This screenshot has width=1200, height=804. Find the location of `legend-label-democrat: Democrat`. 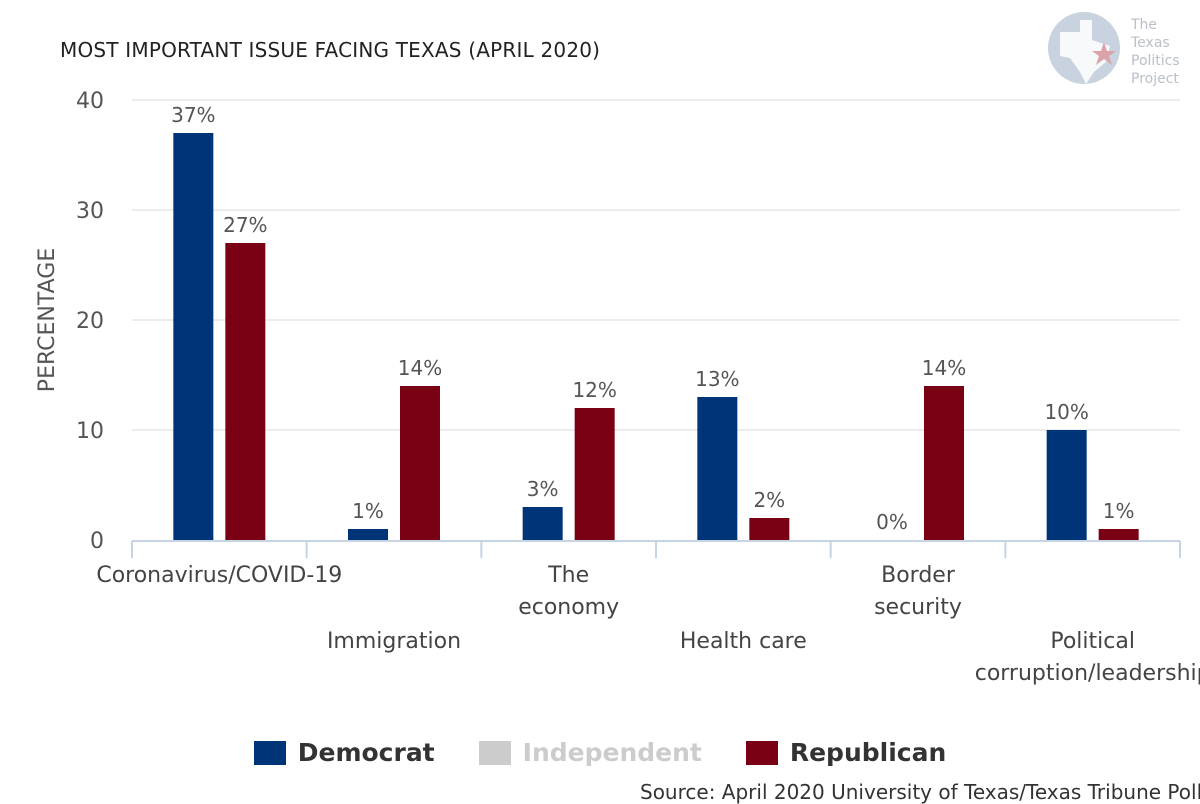

legend-label-democrat: Democrat is located at coordinates (366, 752).